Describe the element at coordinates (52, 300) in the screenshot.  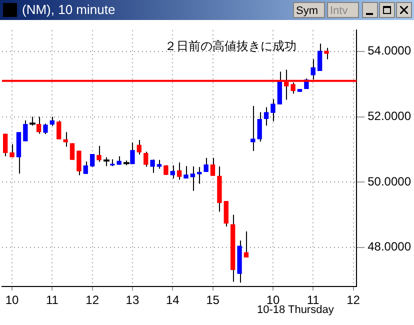
I see `x-tick-label: 11` at that location.